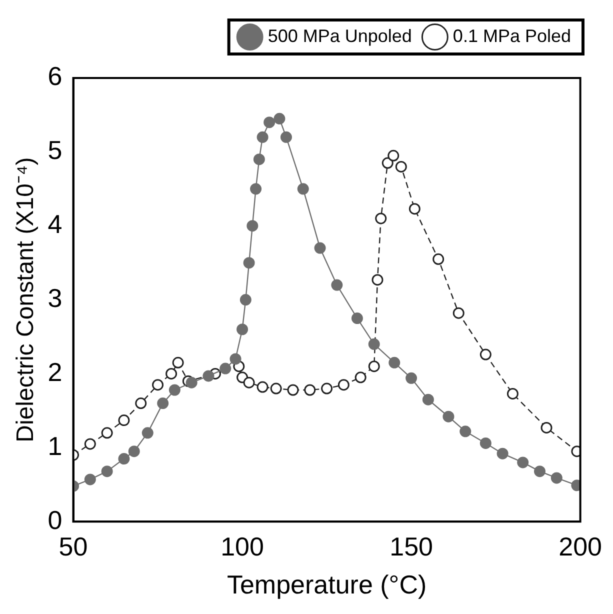 The width and height of the screenshot is (613, 614). I want to click on x-axis-title: Temperature (°C), so click(326, 585).